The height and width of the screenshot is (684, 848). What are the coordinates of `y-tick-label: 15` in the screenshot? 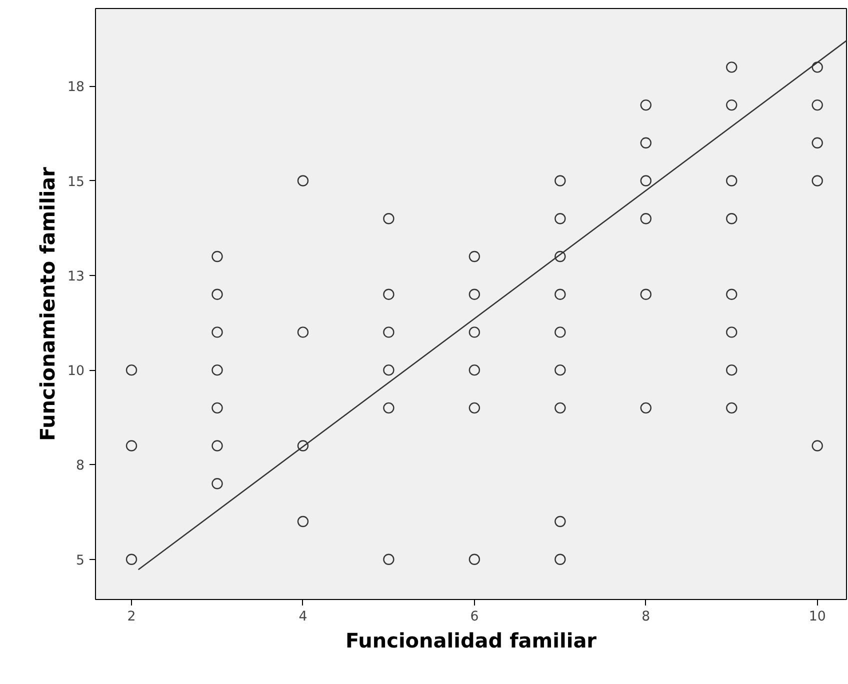 It's located at (76, 182).